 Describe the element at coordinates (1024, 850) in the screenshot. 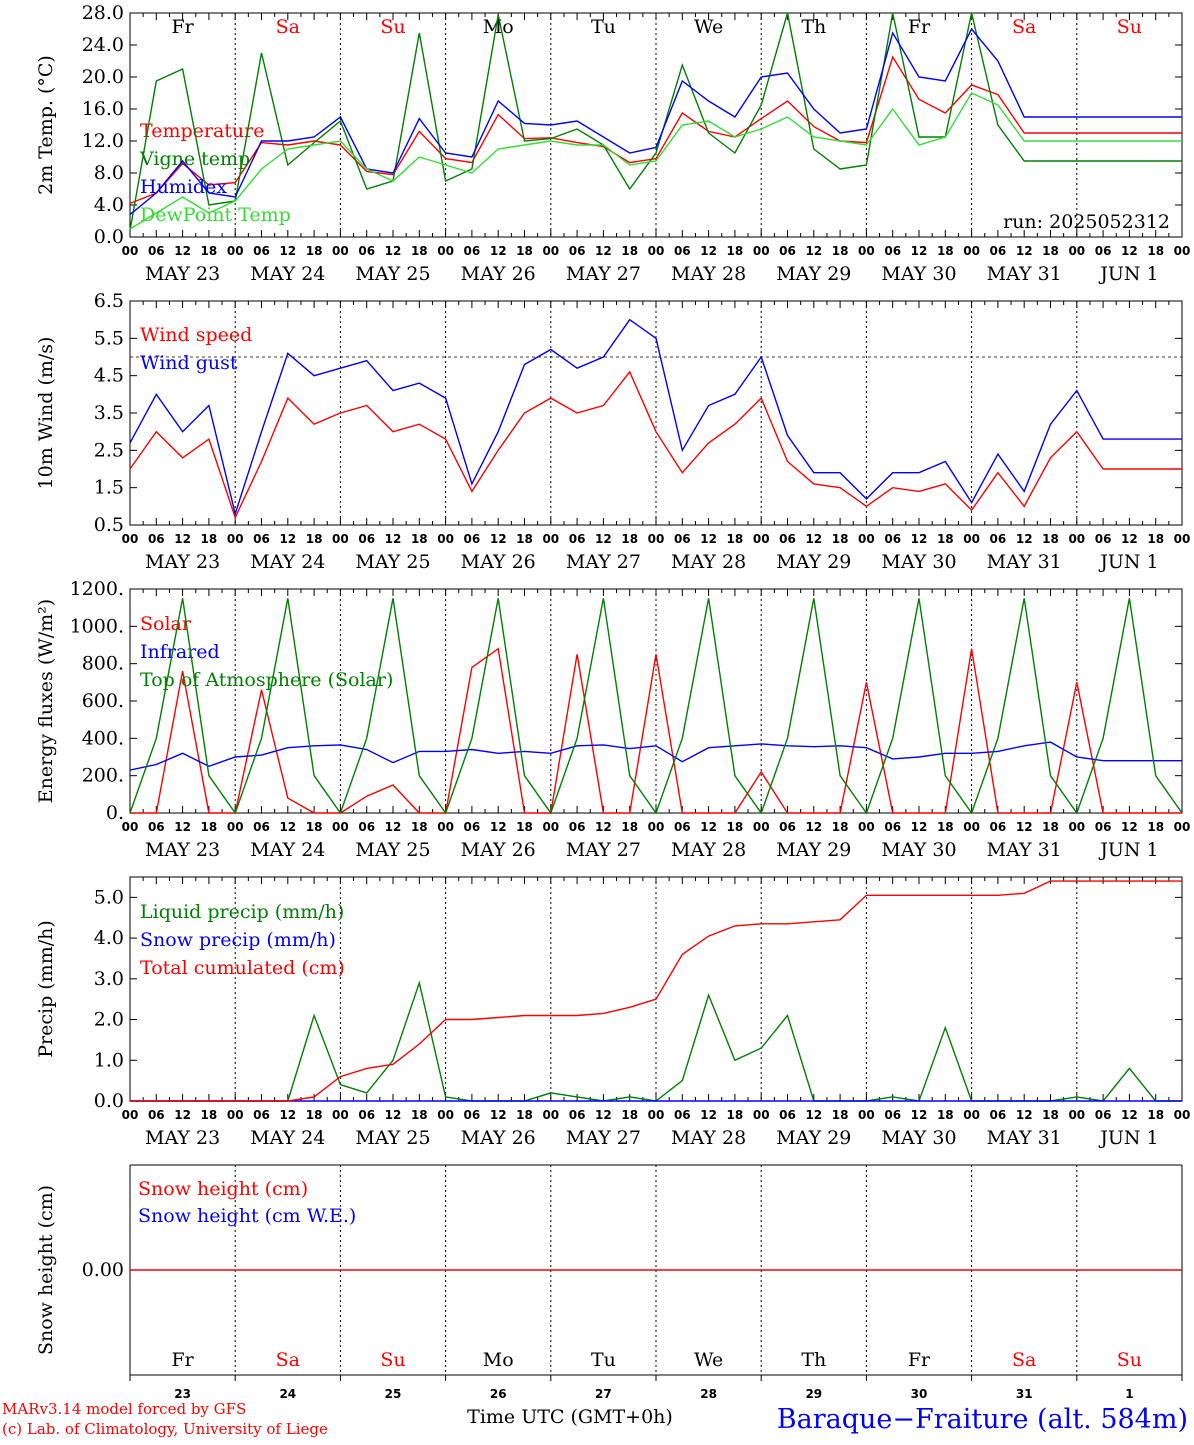

I see `date-label: MAY 31` at that location.